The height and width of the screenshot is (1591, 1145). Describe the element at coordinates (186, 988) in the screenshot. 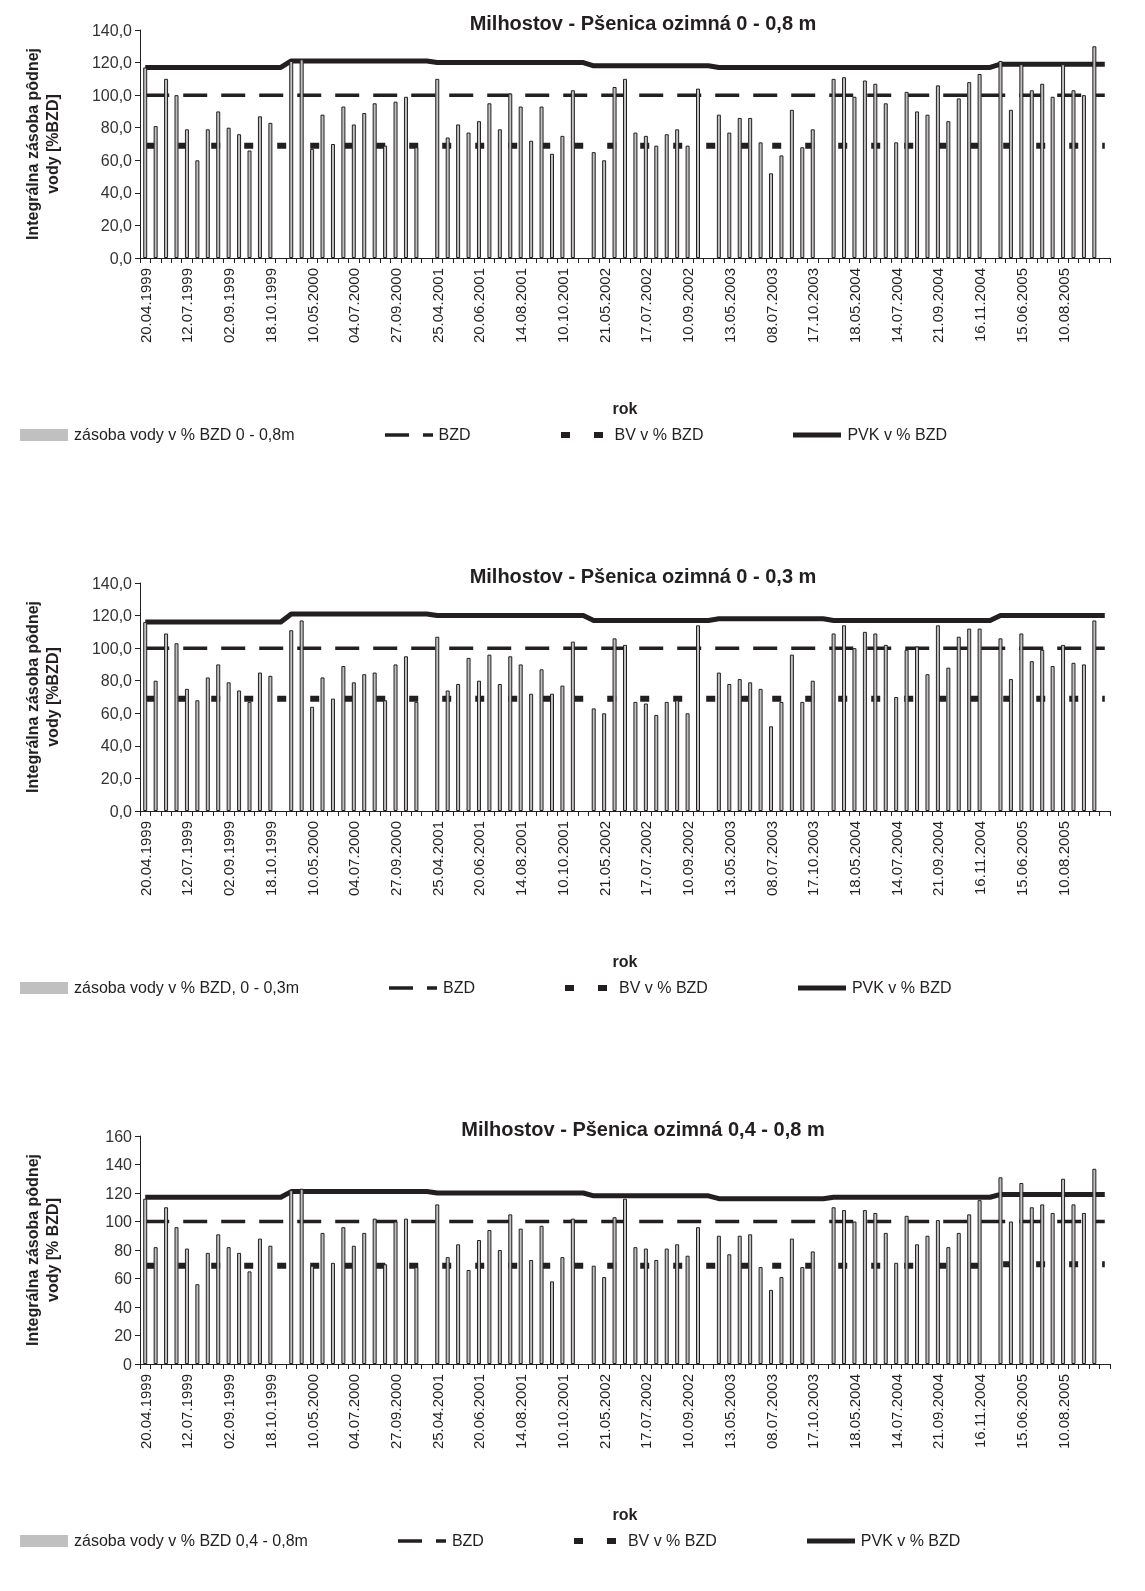

I see `legend-label: zásoba vody v % BZD, 0 - 0,3m` at that location.